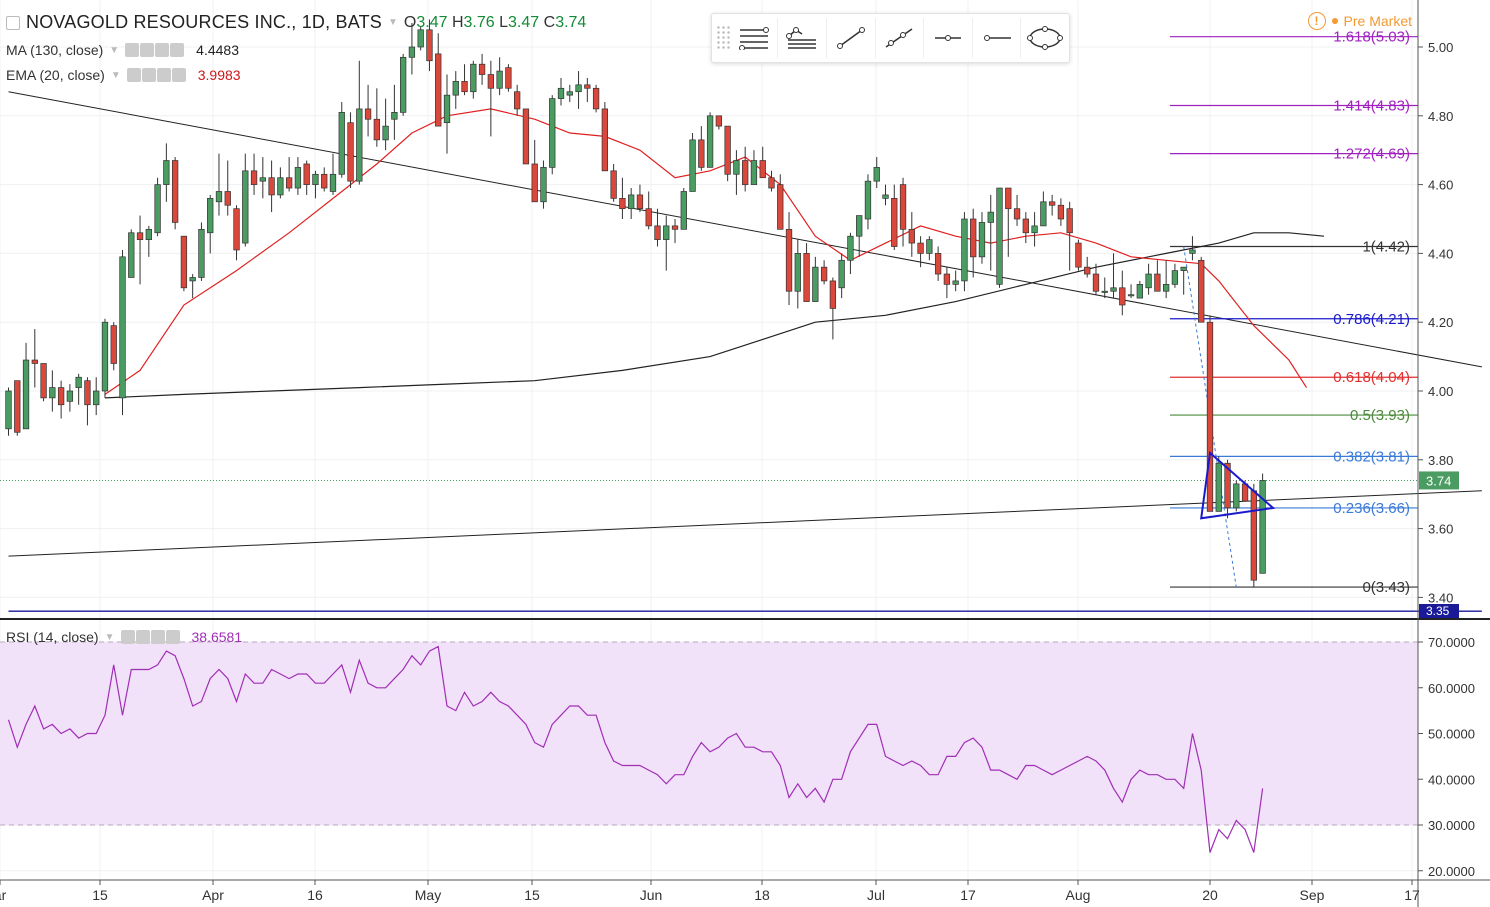 Image resolution: width=1490 pixels, height=907 pixels. What do you see at coordinates (1316, 21) in the screenshot?
I see `warning-icon: !` at bounding box center [1316, 21].